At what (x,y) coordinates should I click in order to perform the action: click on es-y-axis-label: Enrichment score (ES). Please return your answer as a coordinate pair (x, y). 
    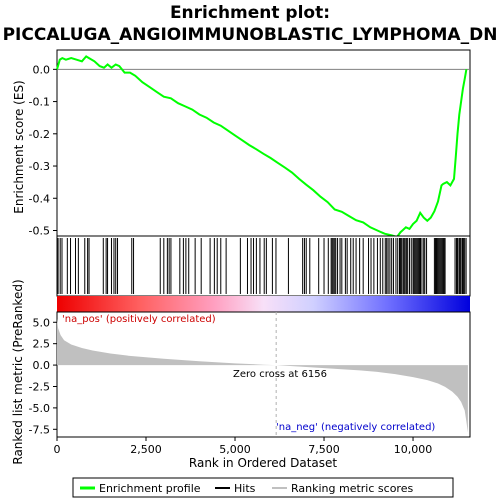
    Looking at the image, I should click on (19, 146).